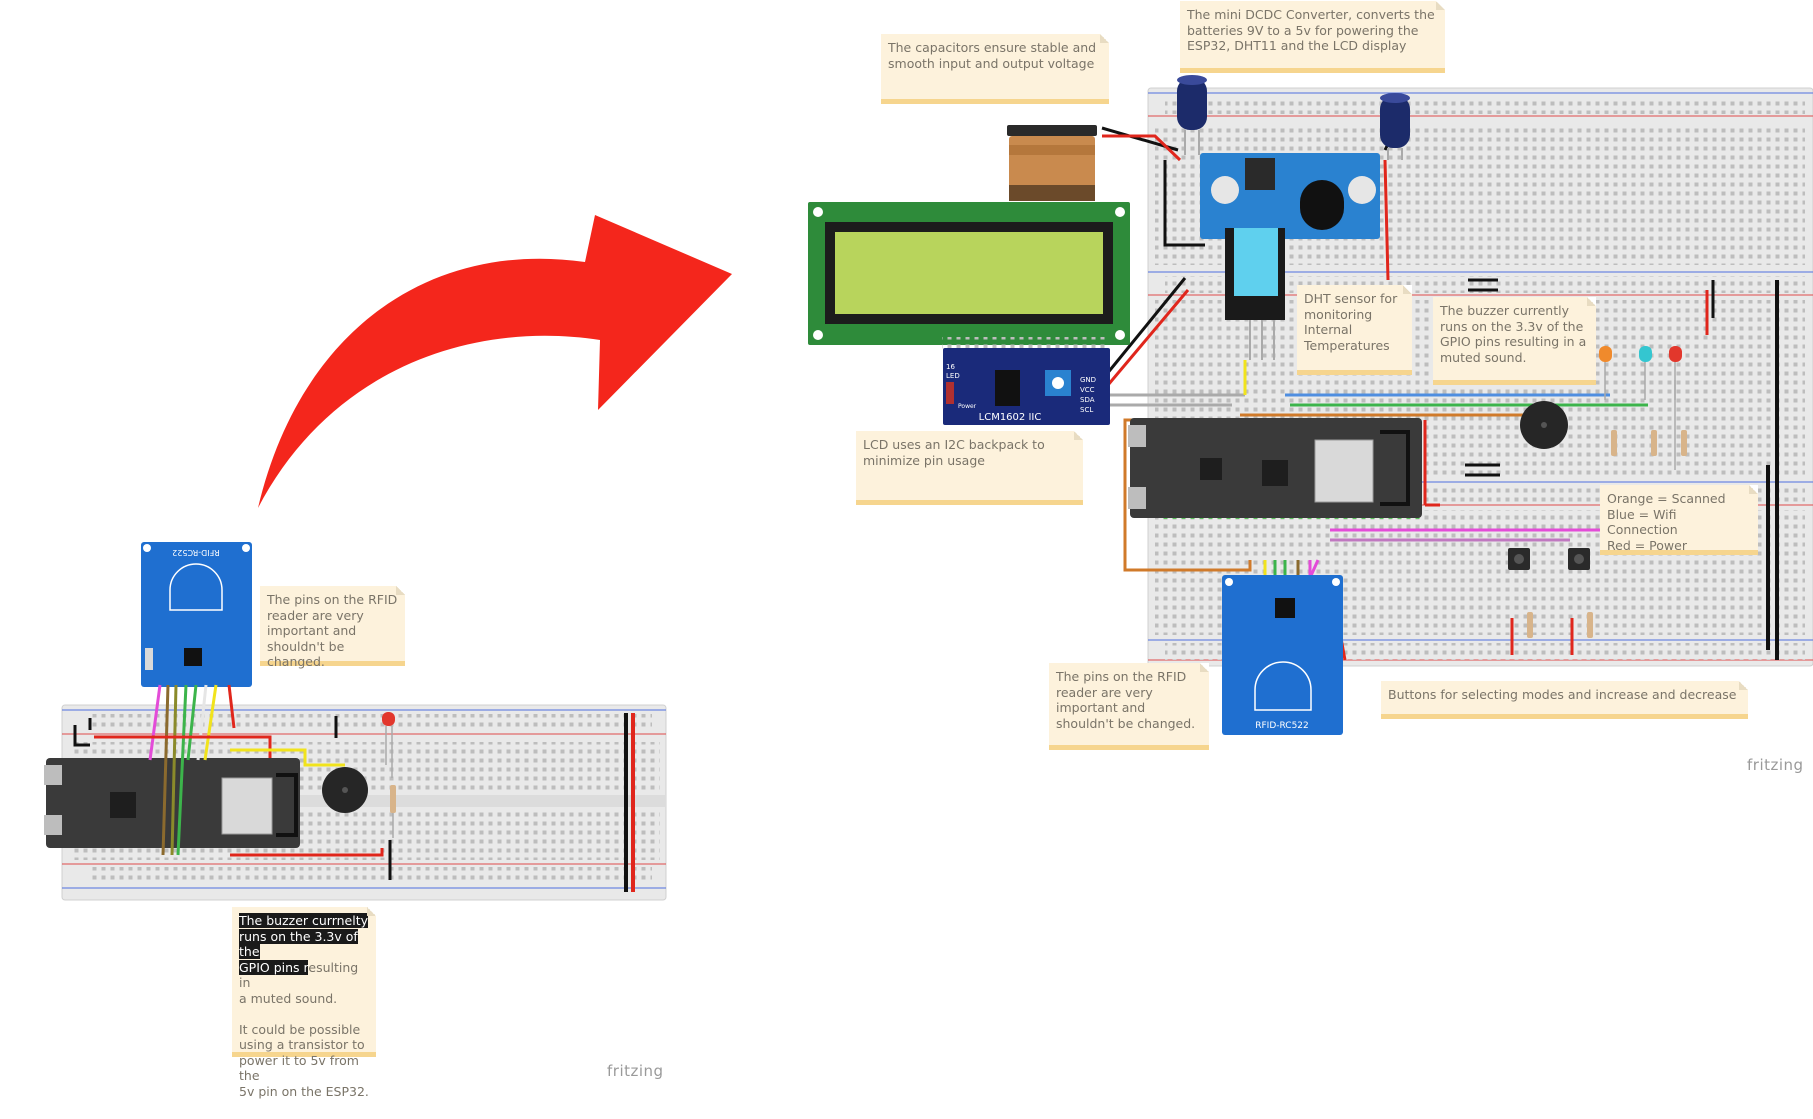 This screenshot has width=1813, height=1119. I want to click on rfid-left-label: RFID-RC522, so click(196, 552).